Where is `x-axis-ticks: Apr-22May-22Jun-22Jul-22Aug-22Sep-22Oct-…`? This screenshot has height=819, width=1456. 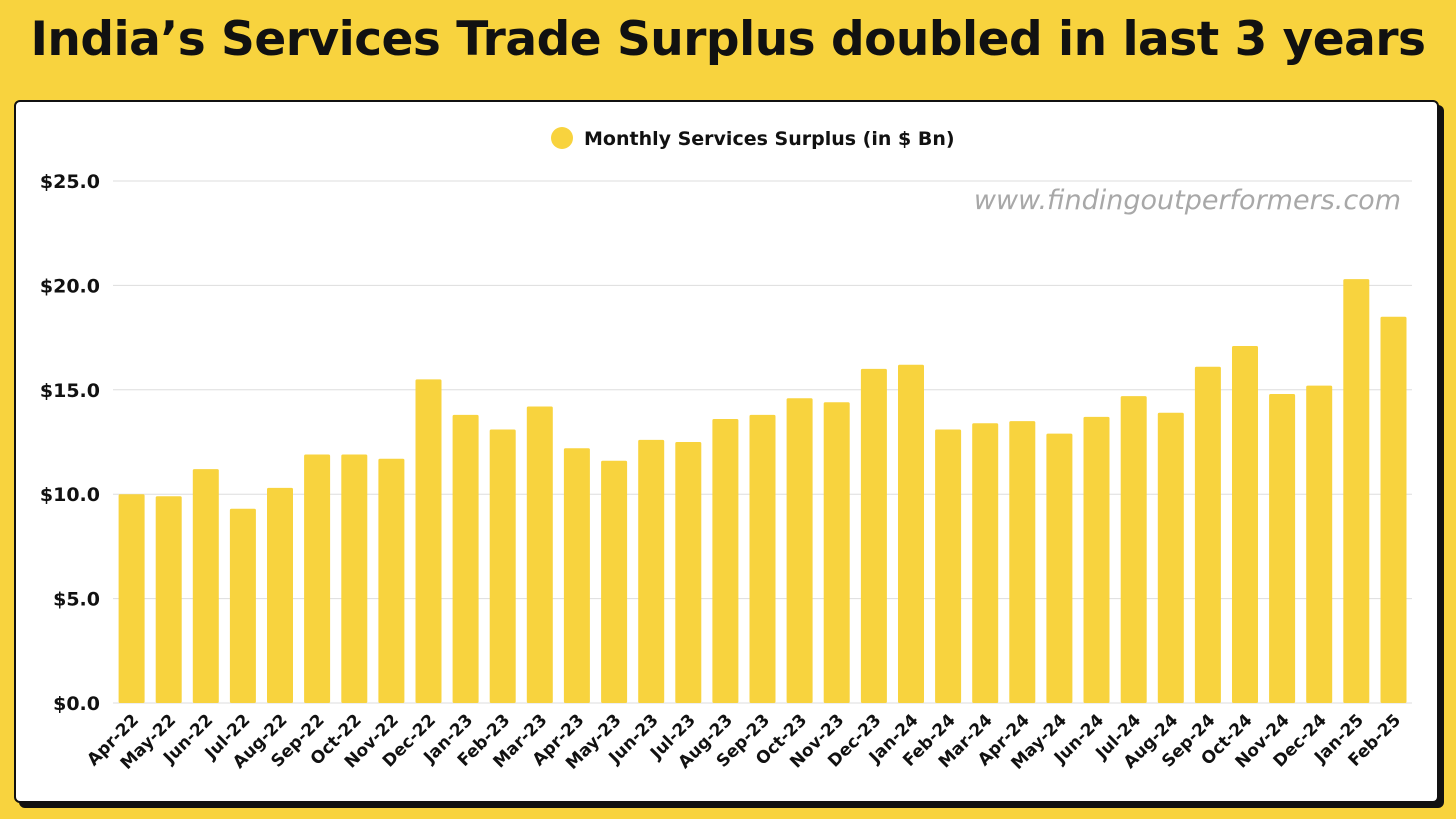
x-axis-ticks: Apr-22May-22Jun-22Jul-22Aug-22Sep-22Oct-… is located at coordinates (744, 742).